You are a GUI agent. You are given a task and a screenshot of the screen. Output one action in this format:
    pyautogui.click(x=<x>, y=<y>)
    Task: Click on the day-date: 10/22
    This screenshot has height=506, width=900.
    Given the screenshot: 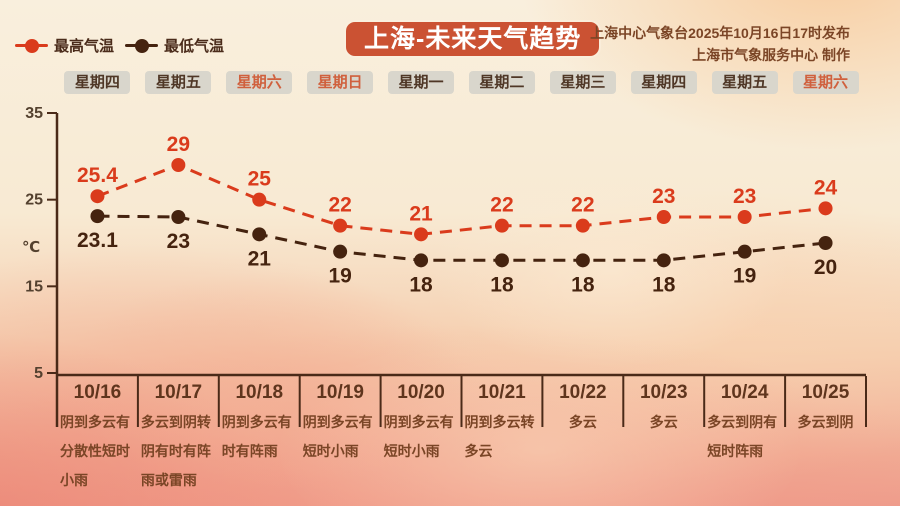 What is the action you would take?
    pyautogui.click(x=583, y=392)
    